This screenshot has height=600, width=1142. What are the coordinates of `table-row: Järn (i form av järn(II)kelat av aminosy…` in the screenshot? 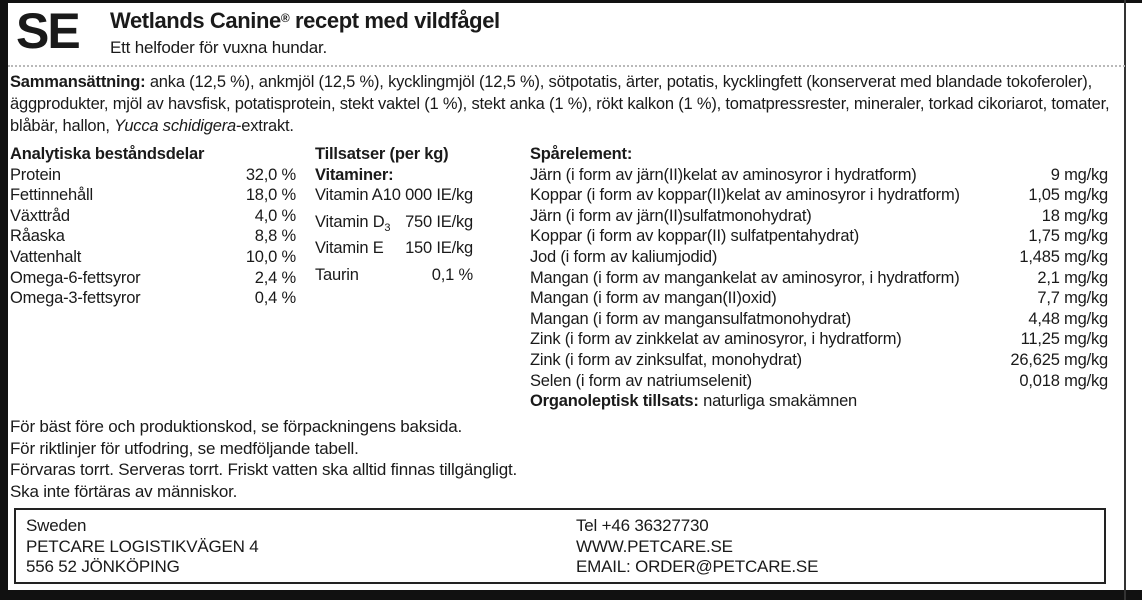 It's located at (819, 175).